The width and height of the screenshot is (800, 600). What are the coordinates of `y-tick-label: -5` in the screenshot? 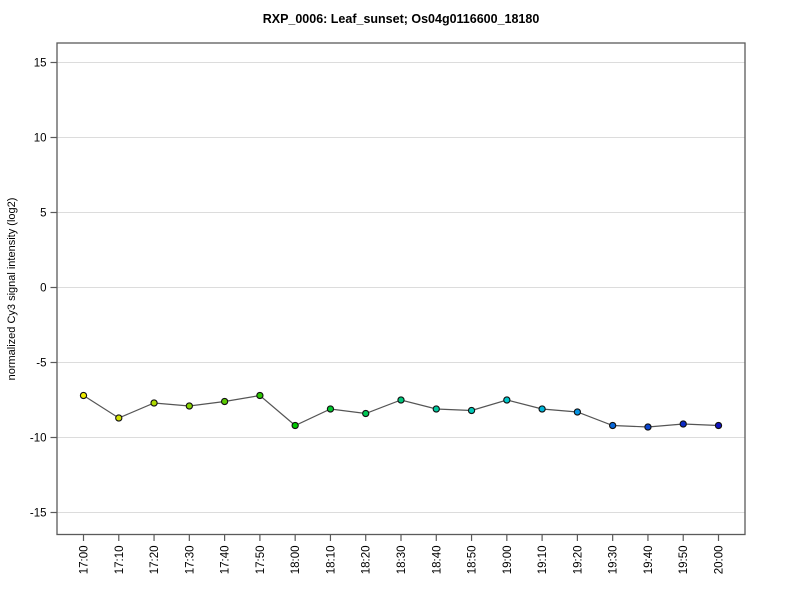 It's located at (41, 364).